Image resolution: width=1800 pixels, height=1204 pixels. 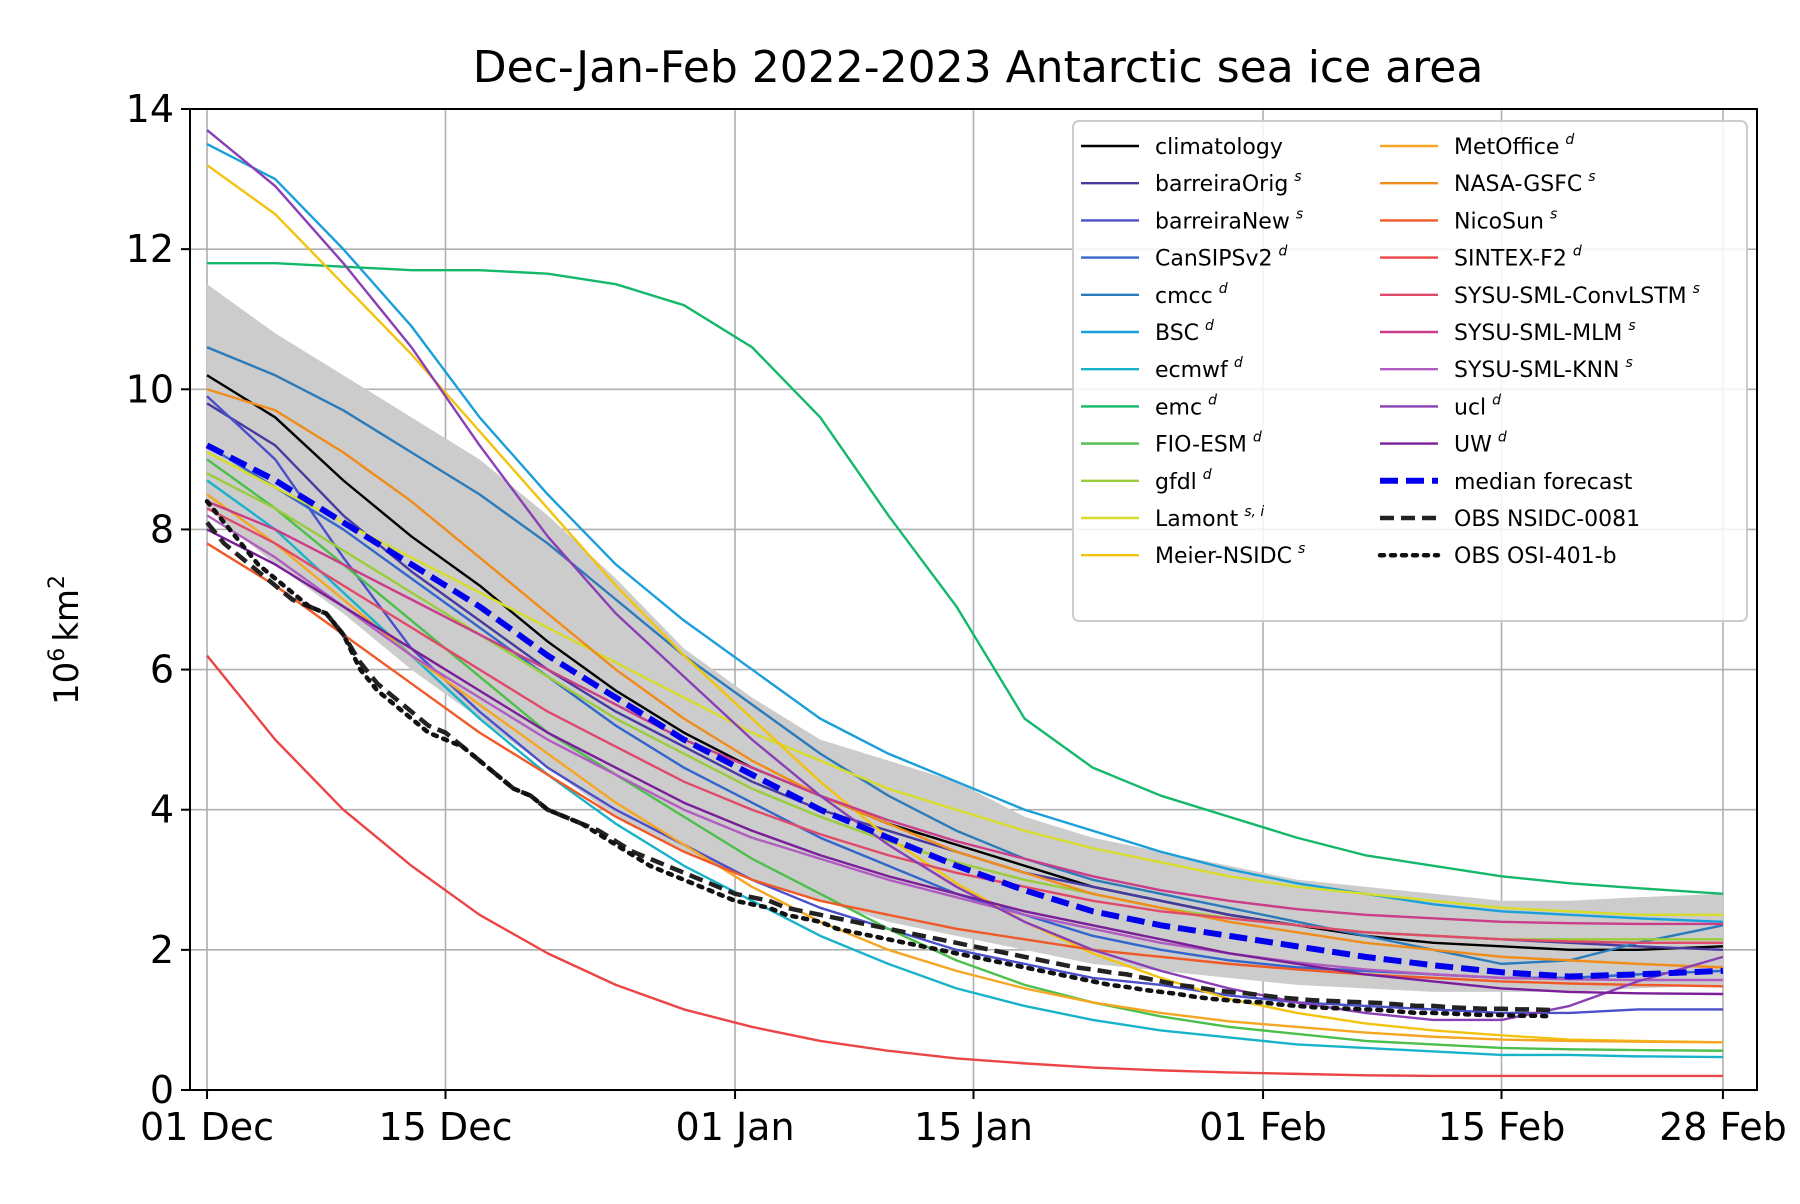 I want to click on legend-label-climatology: climatology, so click(x=1219, y=147).